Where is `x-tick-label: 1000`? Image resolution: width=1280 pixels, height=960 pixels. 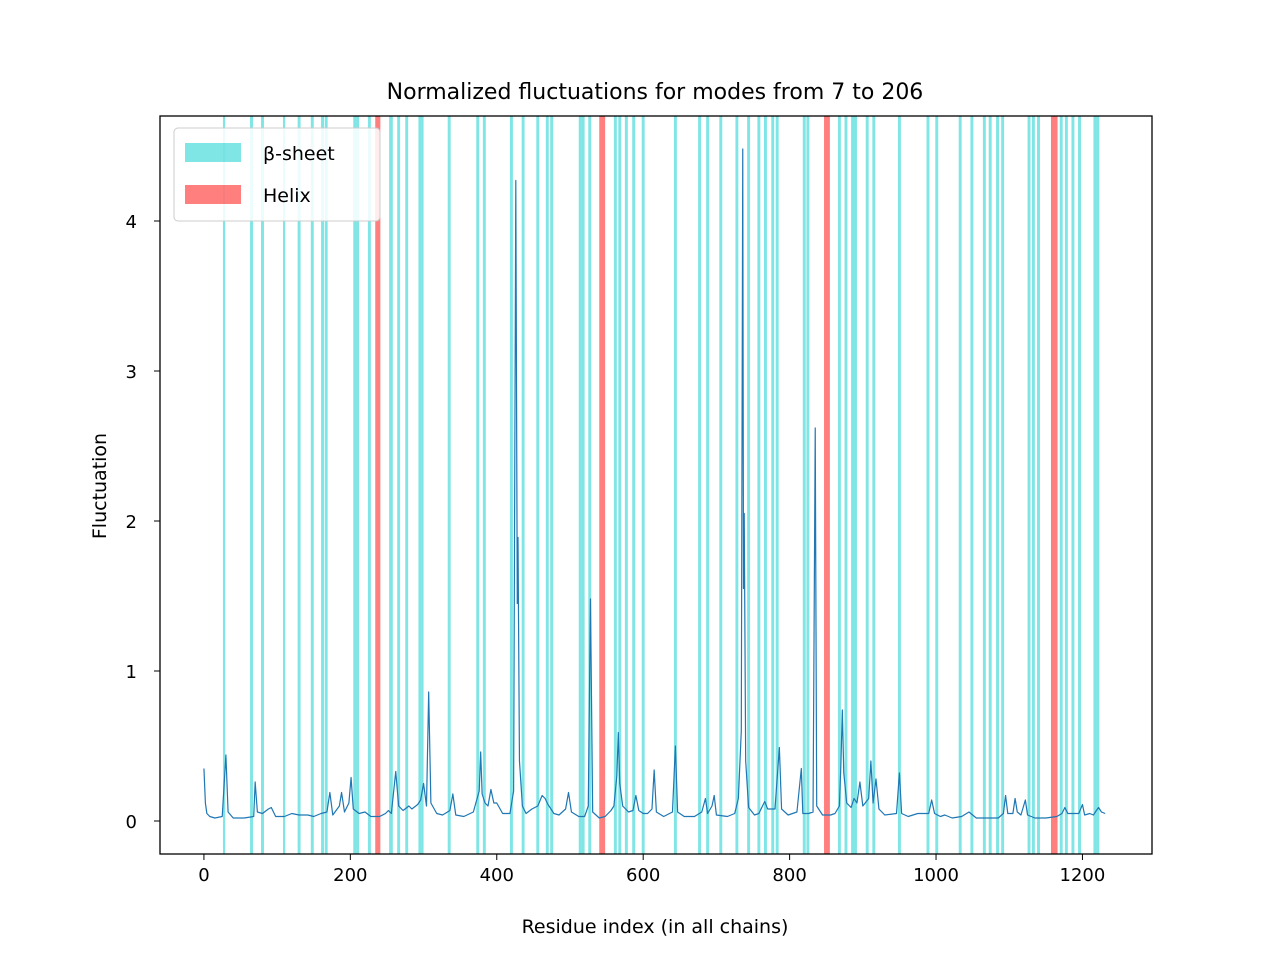
x-tick-label: 1000 is located at coordinates (936, 875).